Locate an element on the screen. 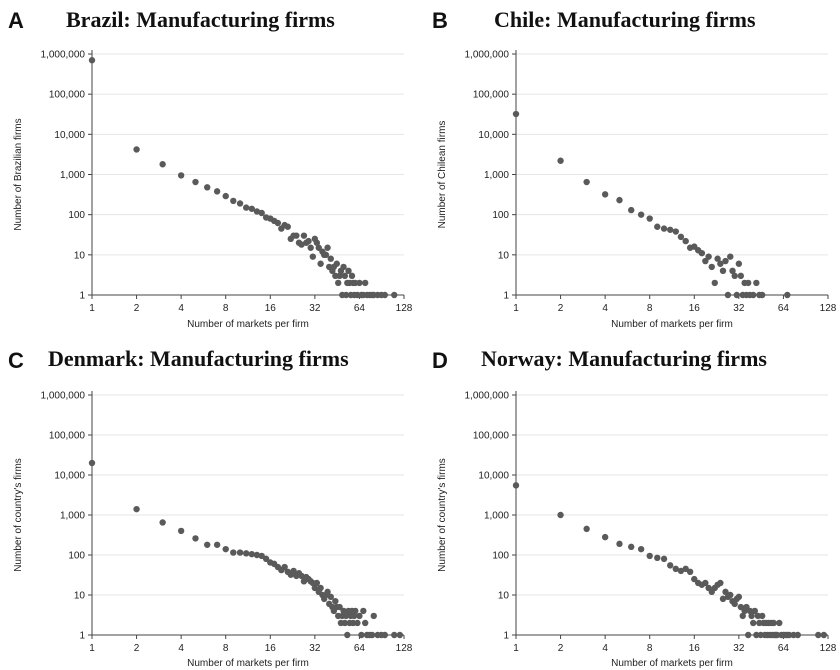 The image size is (840, 670). y-axis-label: Number of country's firms is located at coordinates (18, 515).